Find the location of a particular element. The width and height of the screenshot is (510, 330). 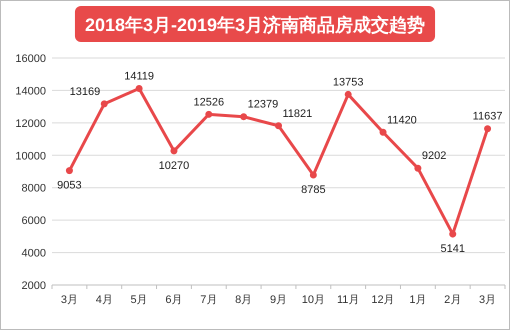

x-tick-label: 9月 is located at coordinates (279, 300).